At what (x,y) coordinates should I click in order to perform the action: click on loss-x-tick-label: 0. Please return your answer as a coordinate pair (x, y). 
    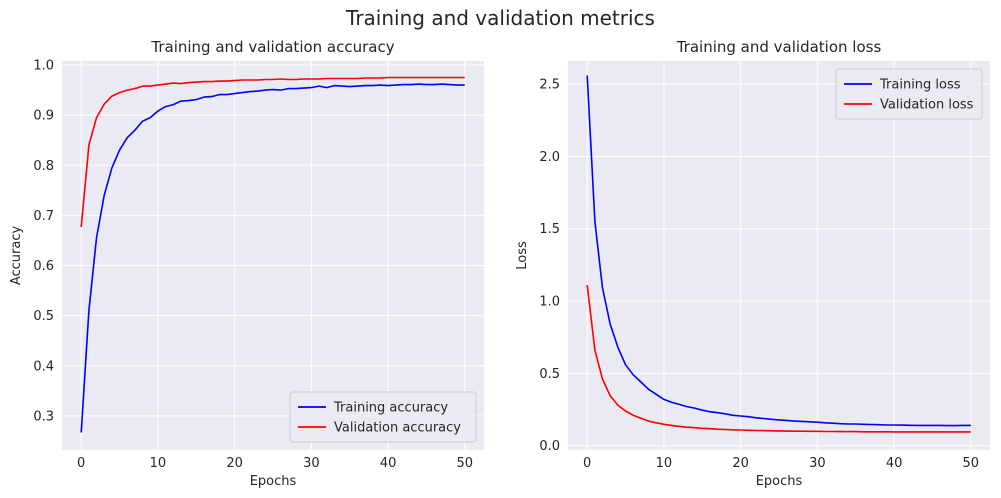
    Looking at the image, I should click on (587, 463).